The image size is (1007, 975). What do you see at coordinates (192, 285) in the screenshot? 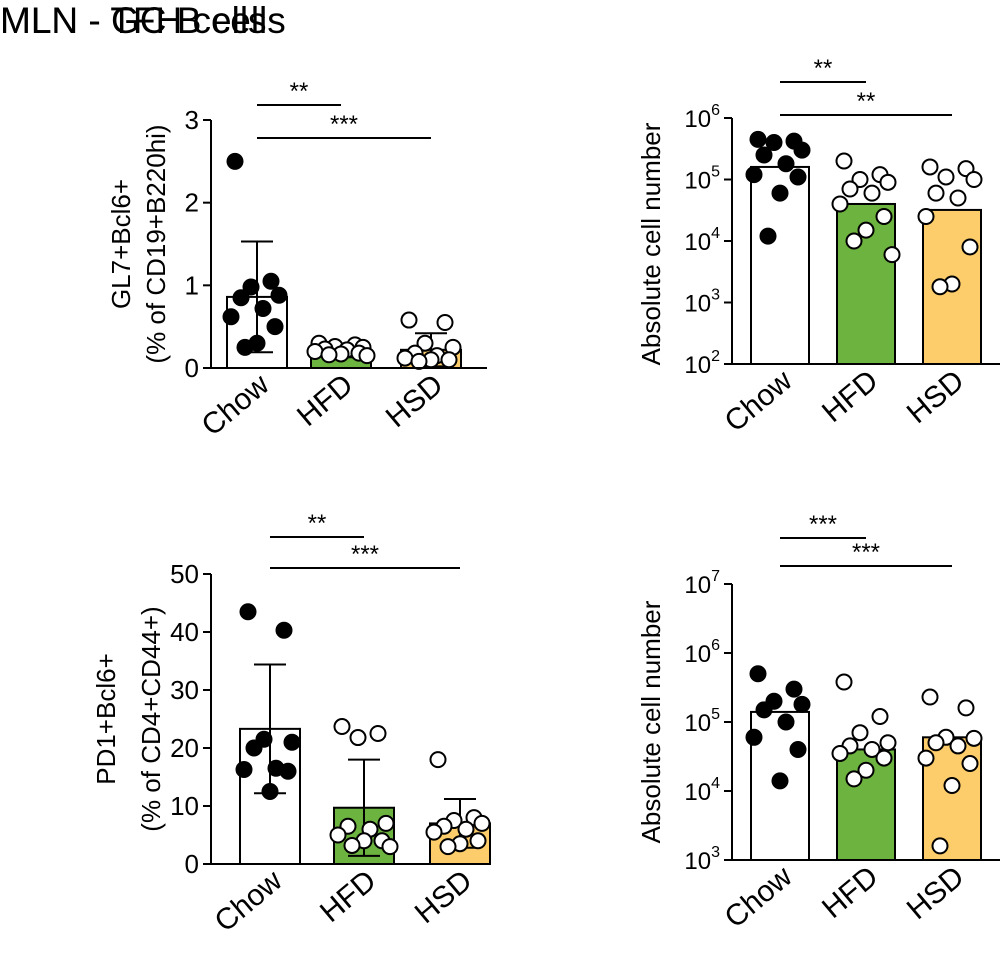
I see `gc-percent-y-tick-label: 1` at bounding box center [192, 285].